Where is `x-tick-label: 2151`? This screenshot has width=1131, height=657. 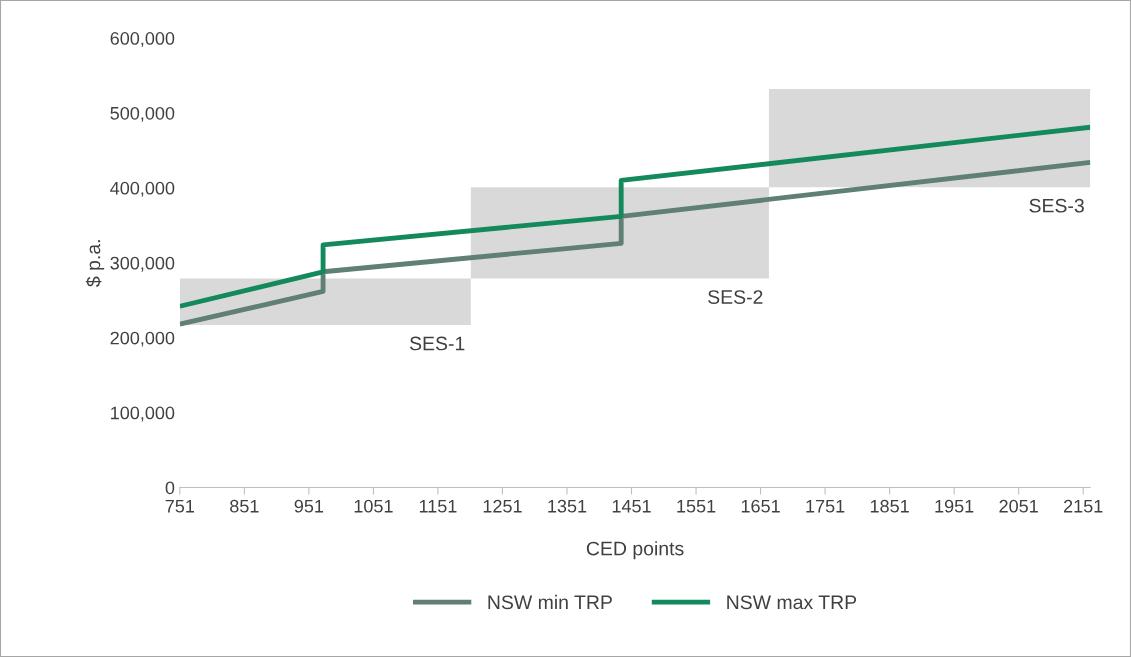
x-tick-label: 2151 is located at coordinates (1083, 506).